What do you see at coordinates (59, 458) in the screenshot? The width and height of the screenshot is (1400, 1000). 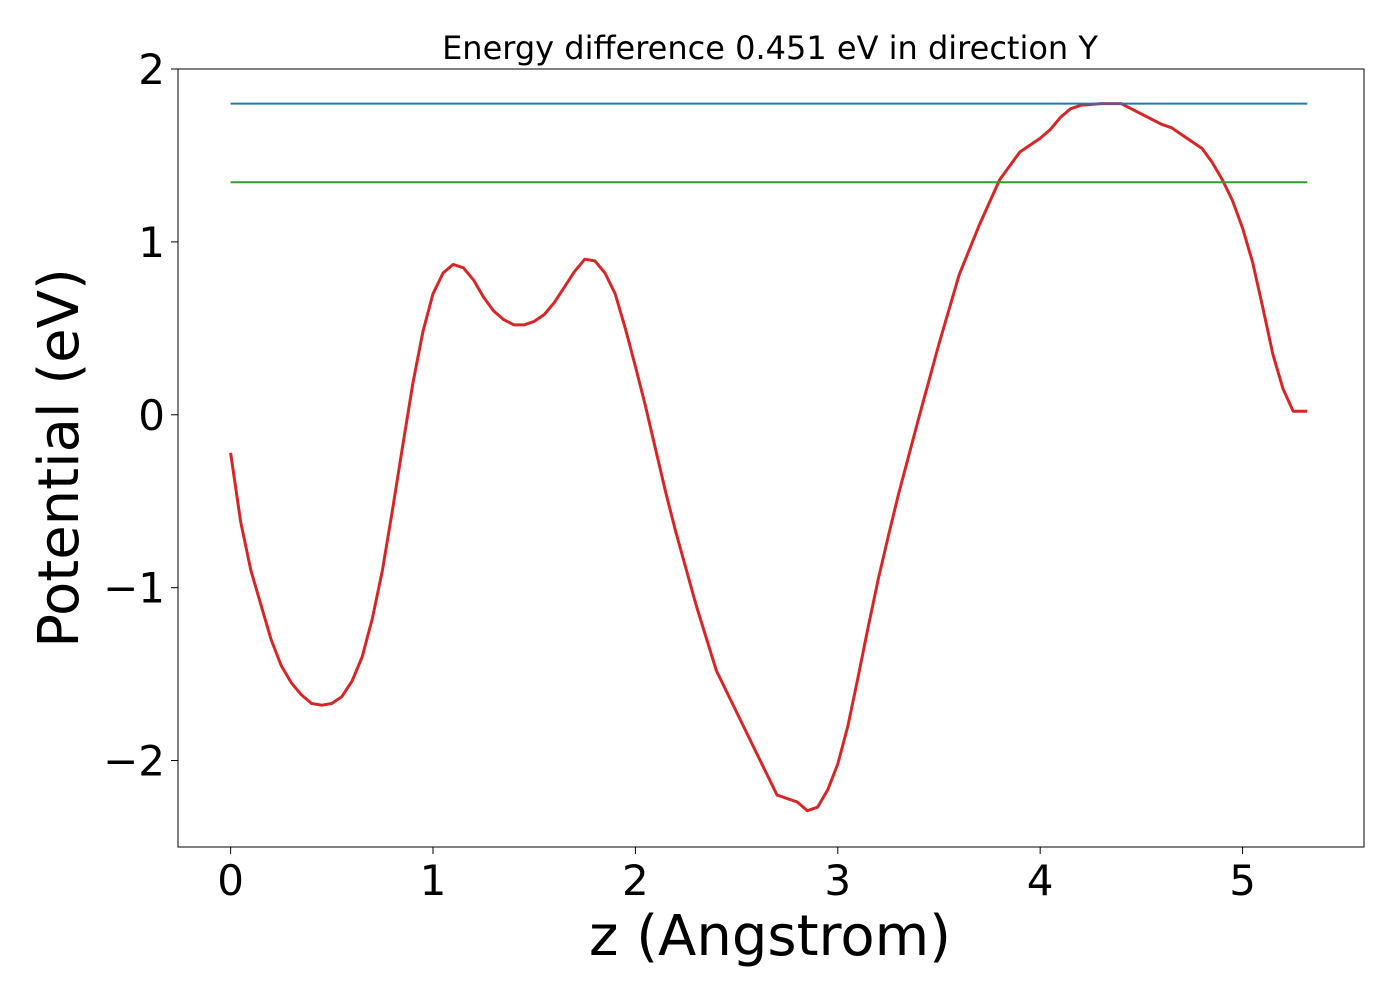 I see `y-axis-label: Potential (eV)` at bounding box center [59, 458].